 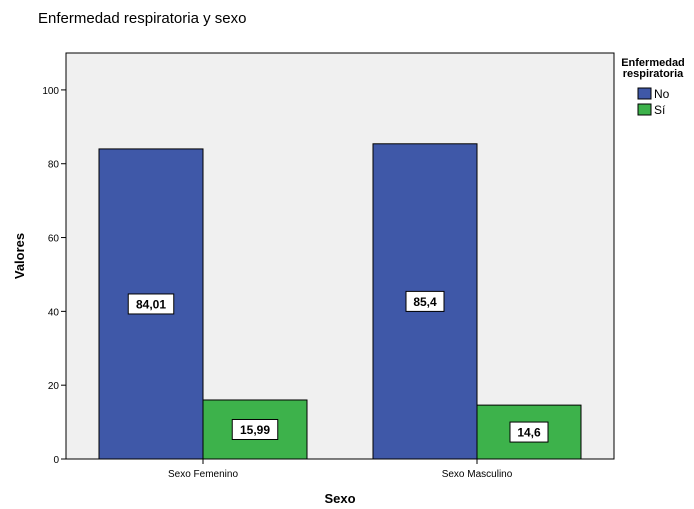 I want to click on data-label: 84,01, so click(x=151, y=304).